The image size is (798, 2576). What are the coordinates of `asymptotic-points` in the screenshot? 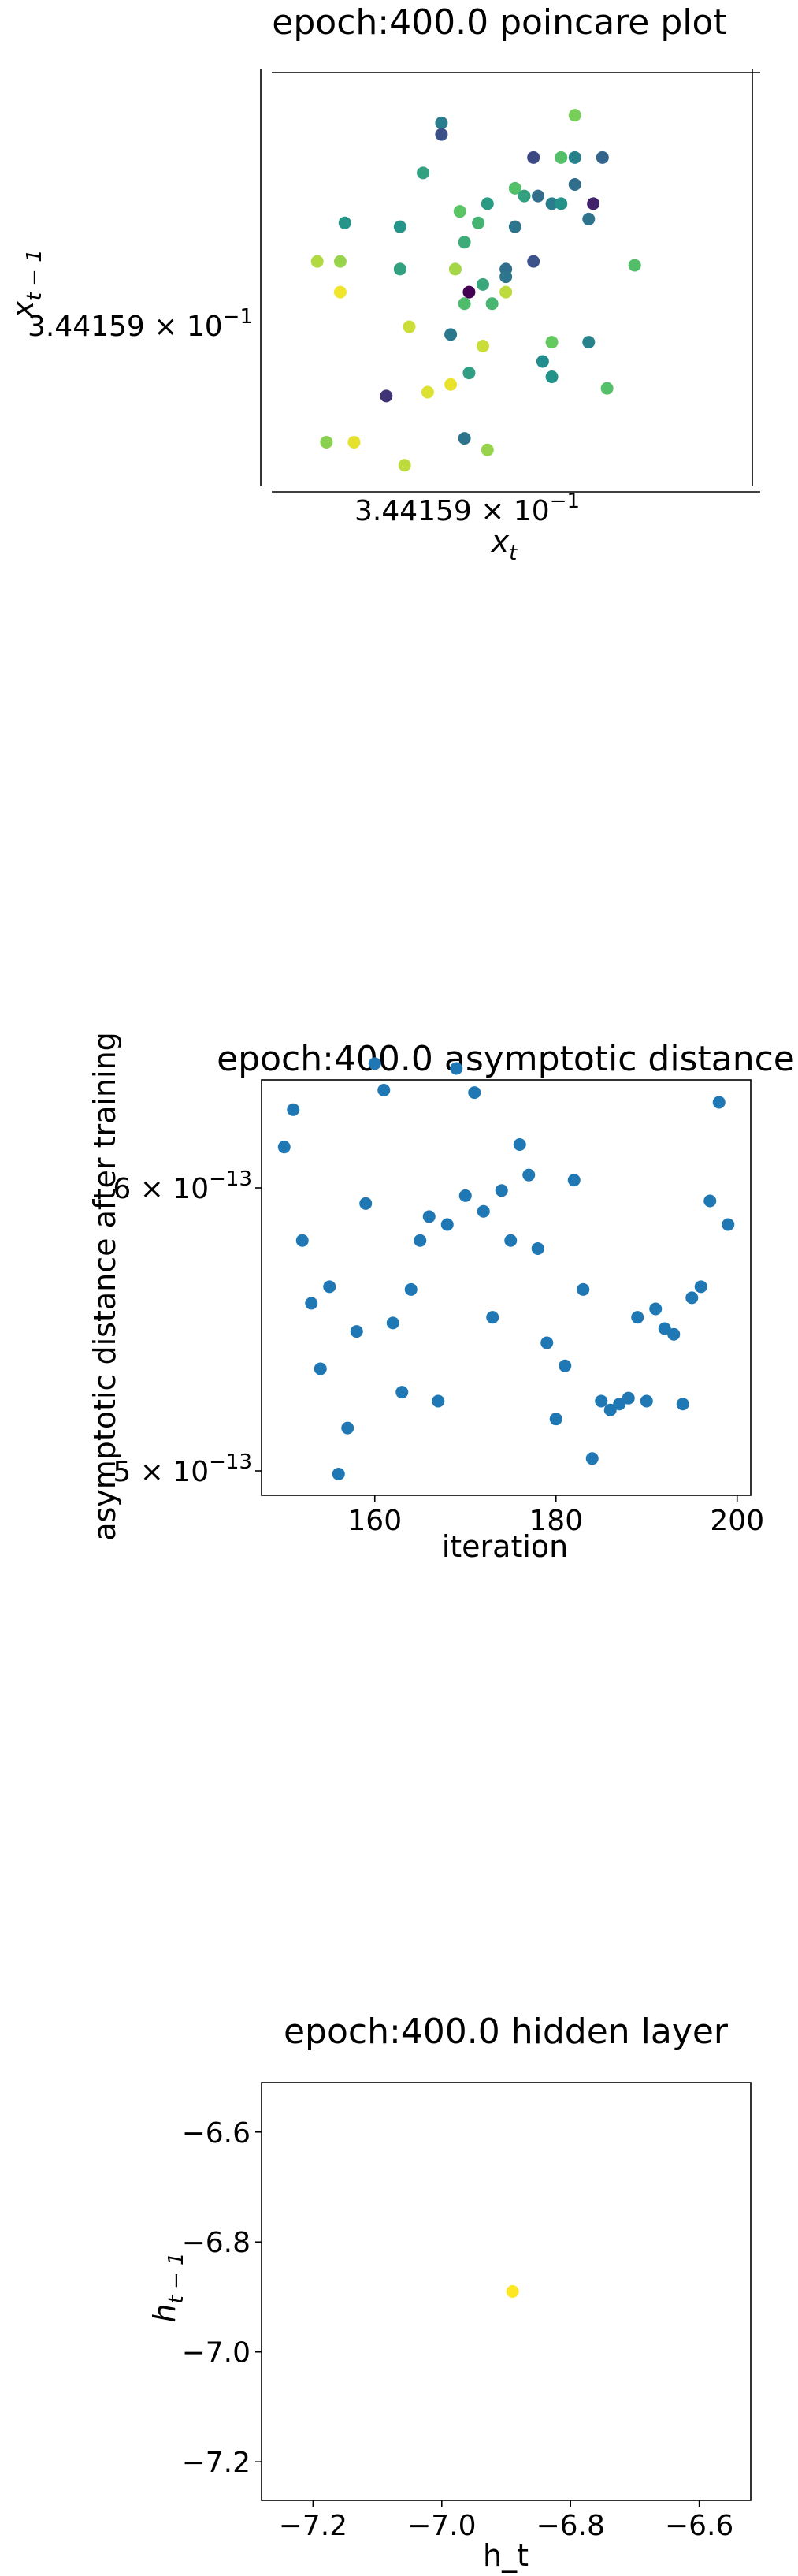 It's located at (506, 1268).